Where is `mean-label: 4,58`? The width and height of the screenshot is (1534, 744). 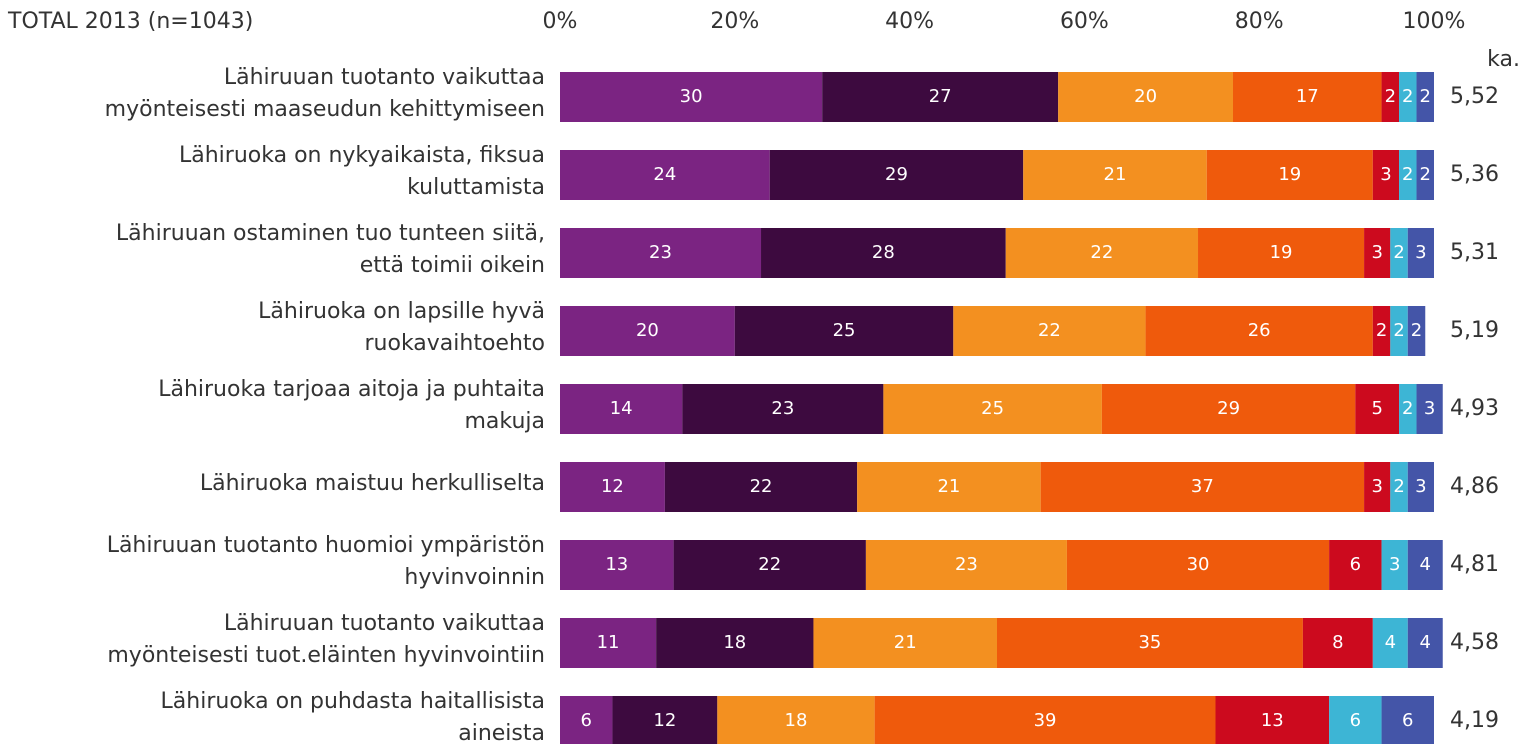 mean-label: 4,58 is located at coordinates (1474, 642).